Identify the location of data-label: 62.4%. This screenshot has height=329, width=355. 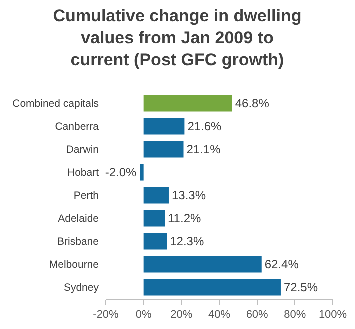
(282, 265).